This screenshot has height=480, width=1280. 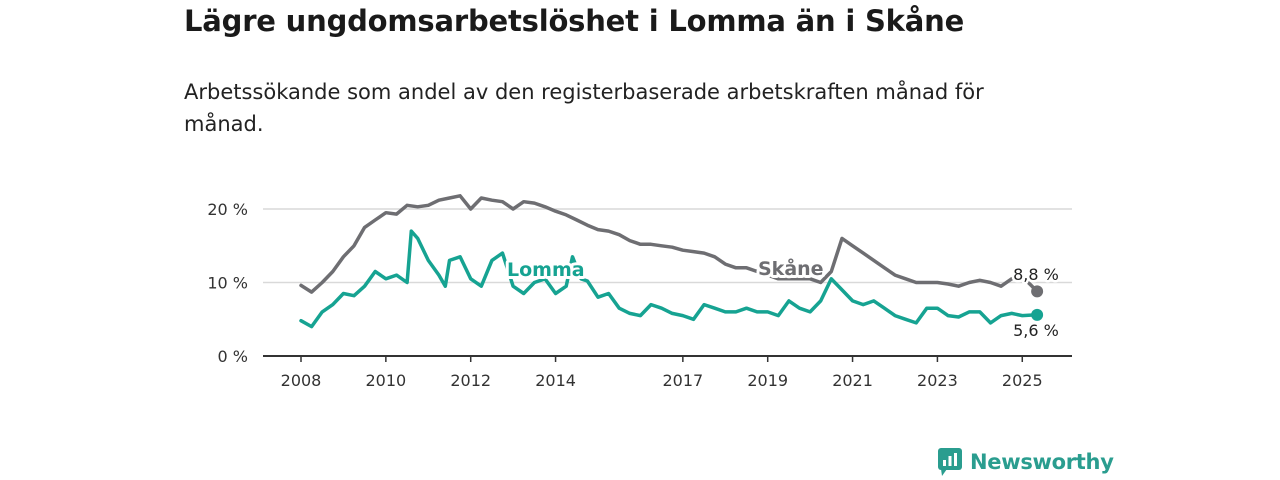 What do you see at coordinates (1042, 462) in the screenshot?
I see `brand-name: Newsworthy` at bounding box center [1042, 462].